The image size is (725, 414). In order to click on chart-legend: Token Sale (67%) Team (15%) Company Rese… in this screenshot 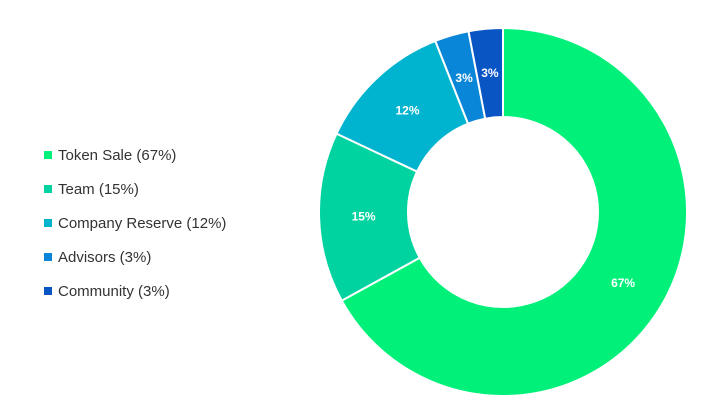, I will do `click(135, 223)`.